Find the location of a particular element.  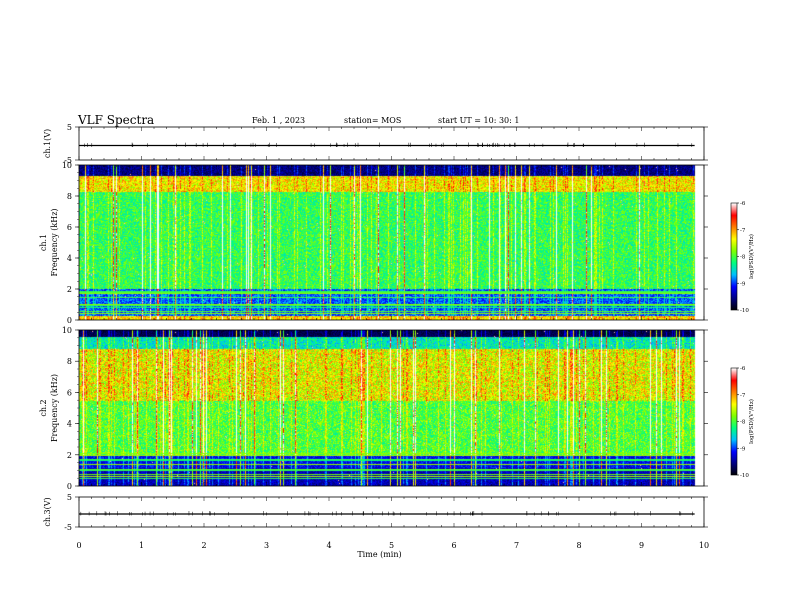

start-time-label: start UT = 10: 30: 1 is located at coordinates (479, 120).